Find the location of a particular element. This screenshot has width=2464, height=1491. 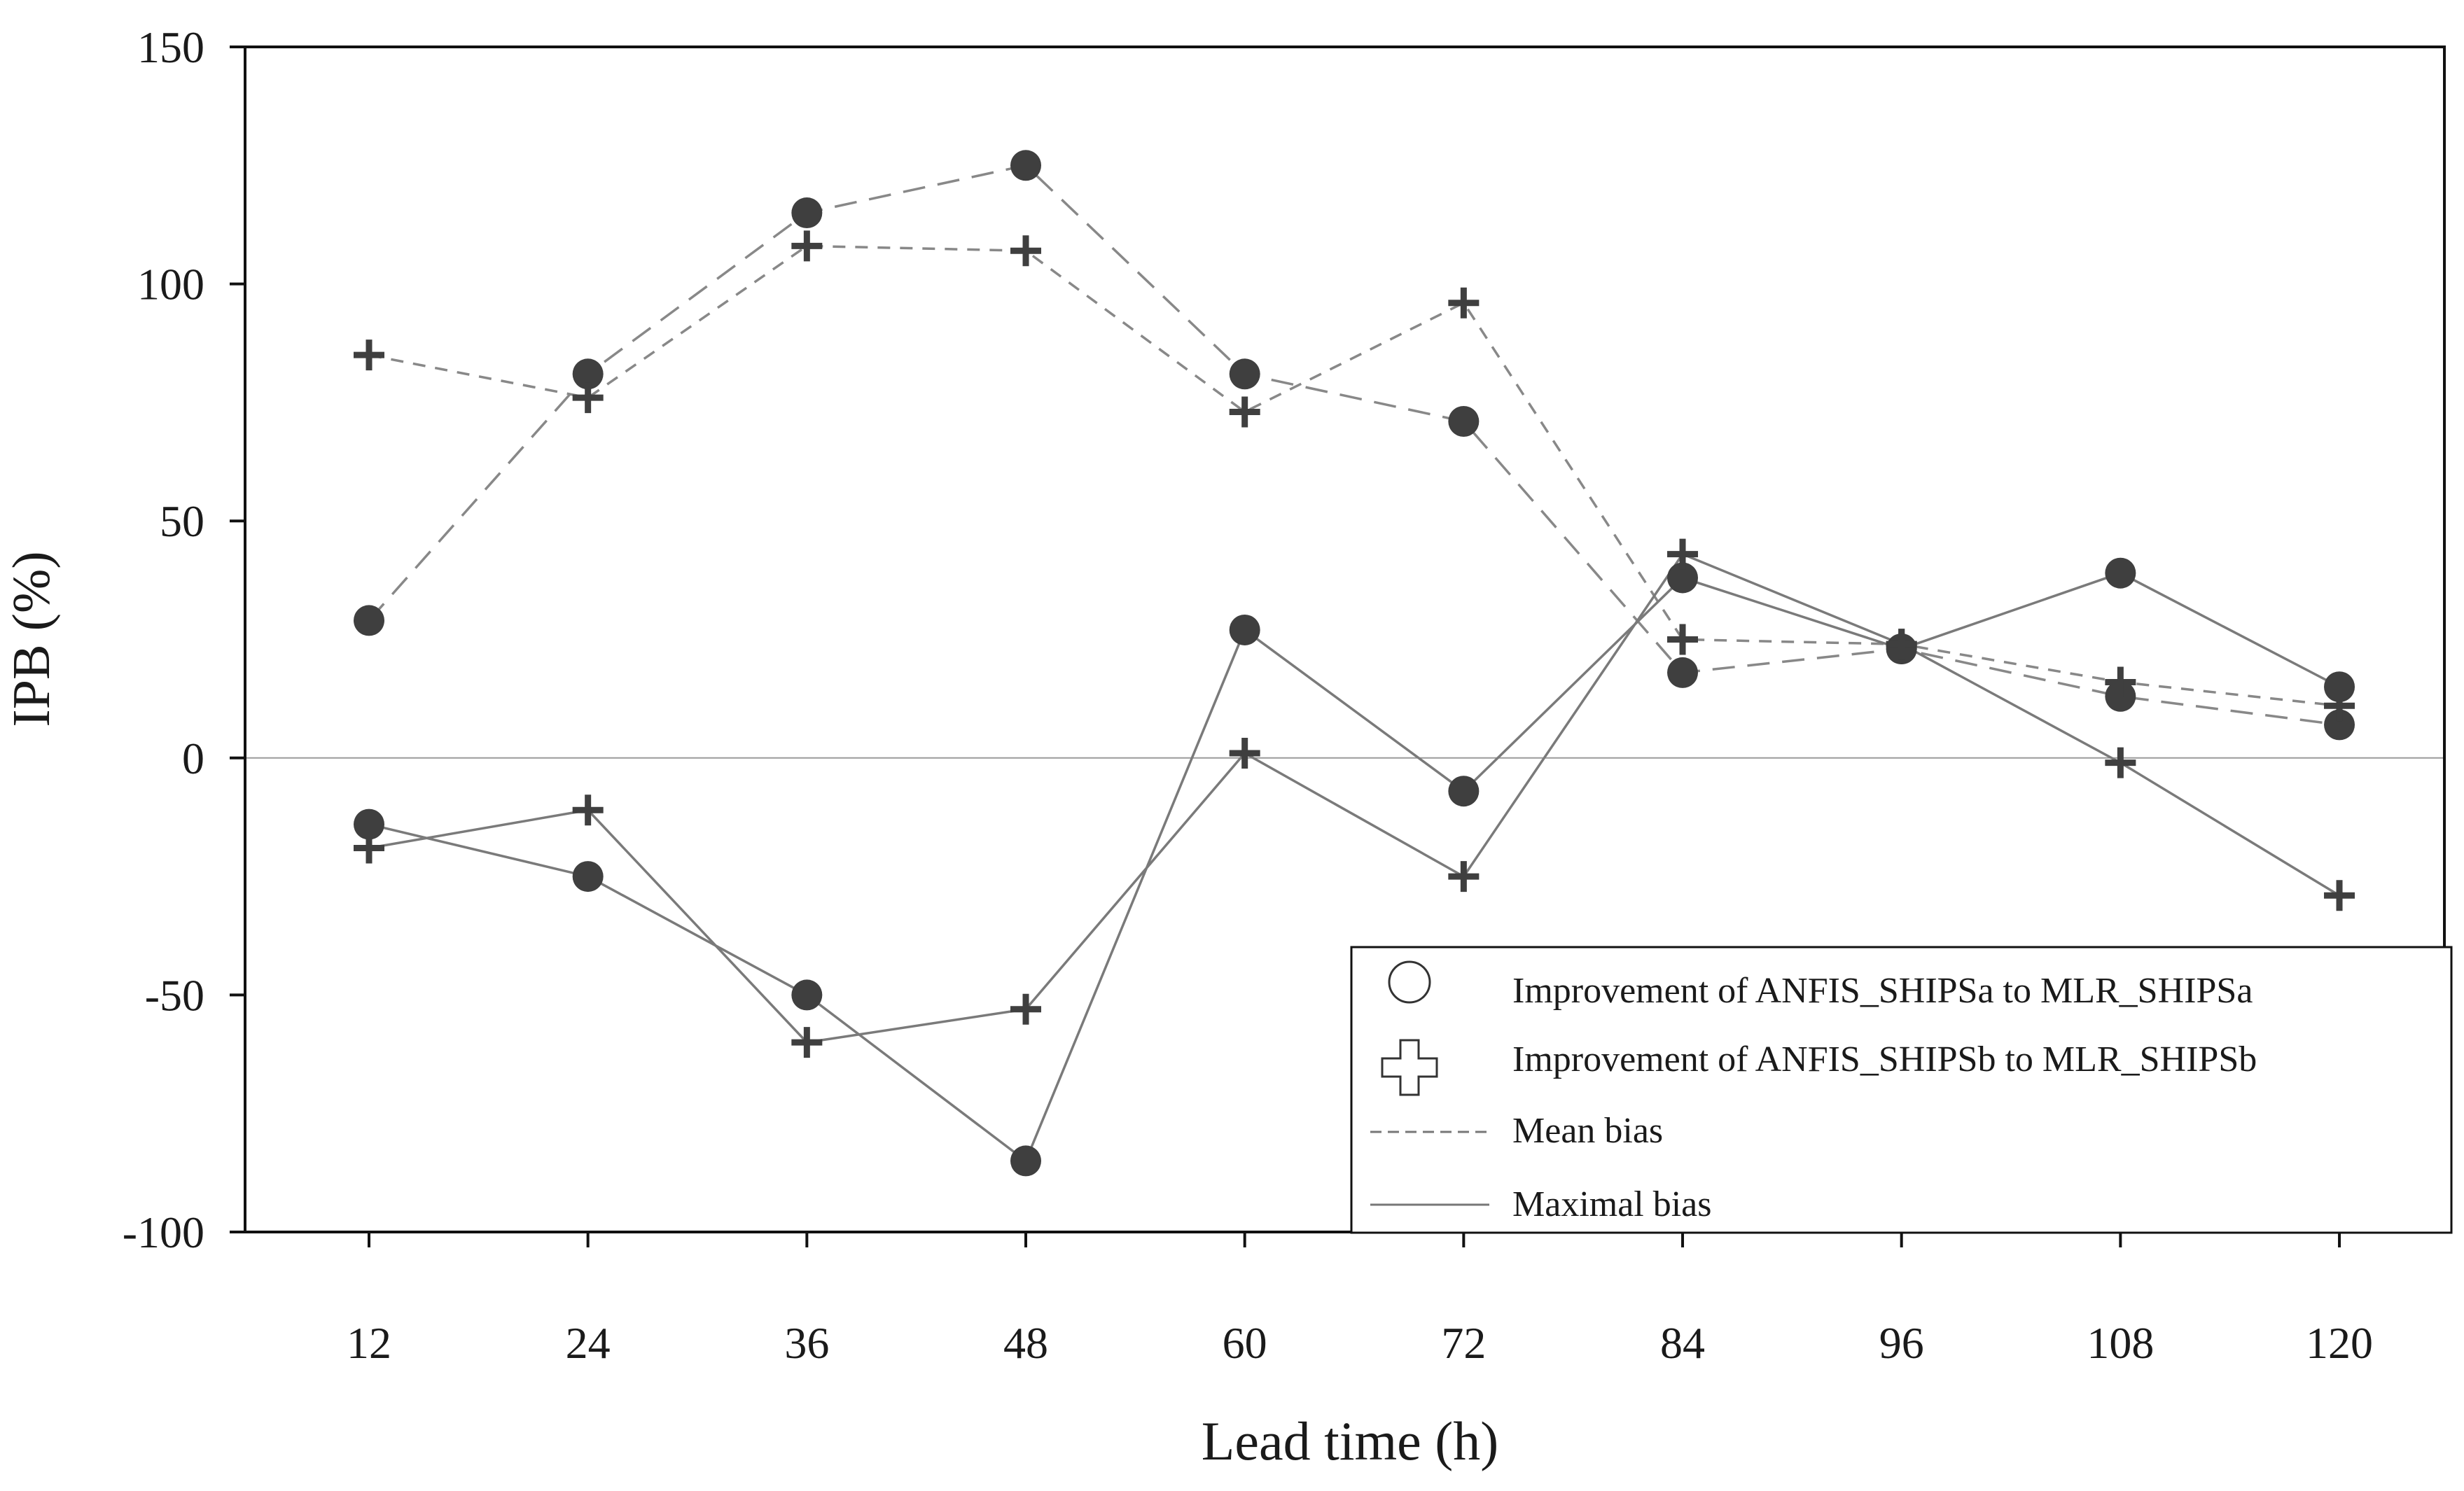

y-tick-label: -100 is located at coordinates (164, 1232).